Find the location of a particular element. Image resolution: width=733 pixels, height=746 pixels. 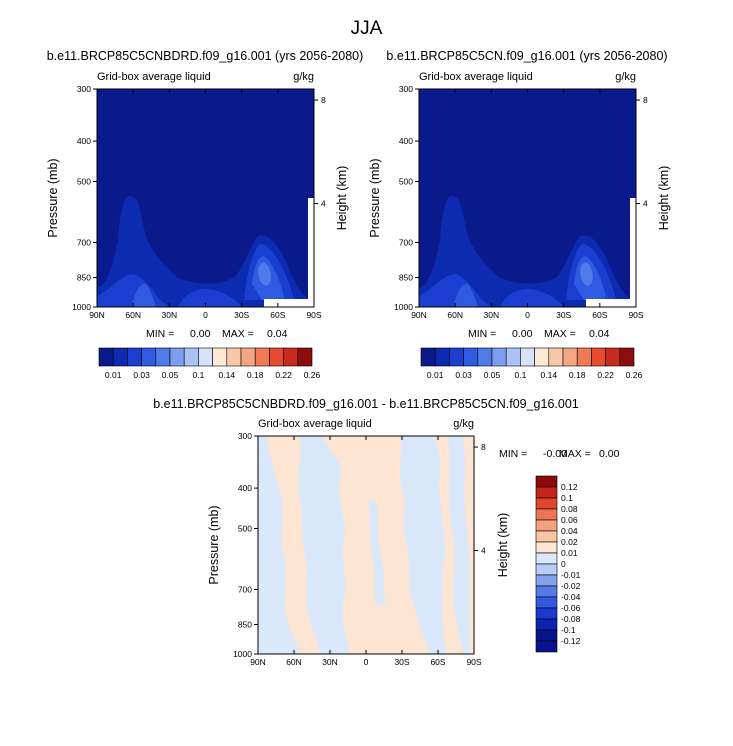

panel-b-units-label: g/kg is located at coordinates (625, 77).